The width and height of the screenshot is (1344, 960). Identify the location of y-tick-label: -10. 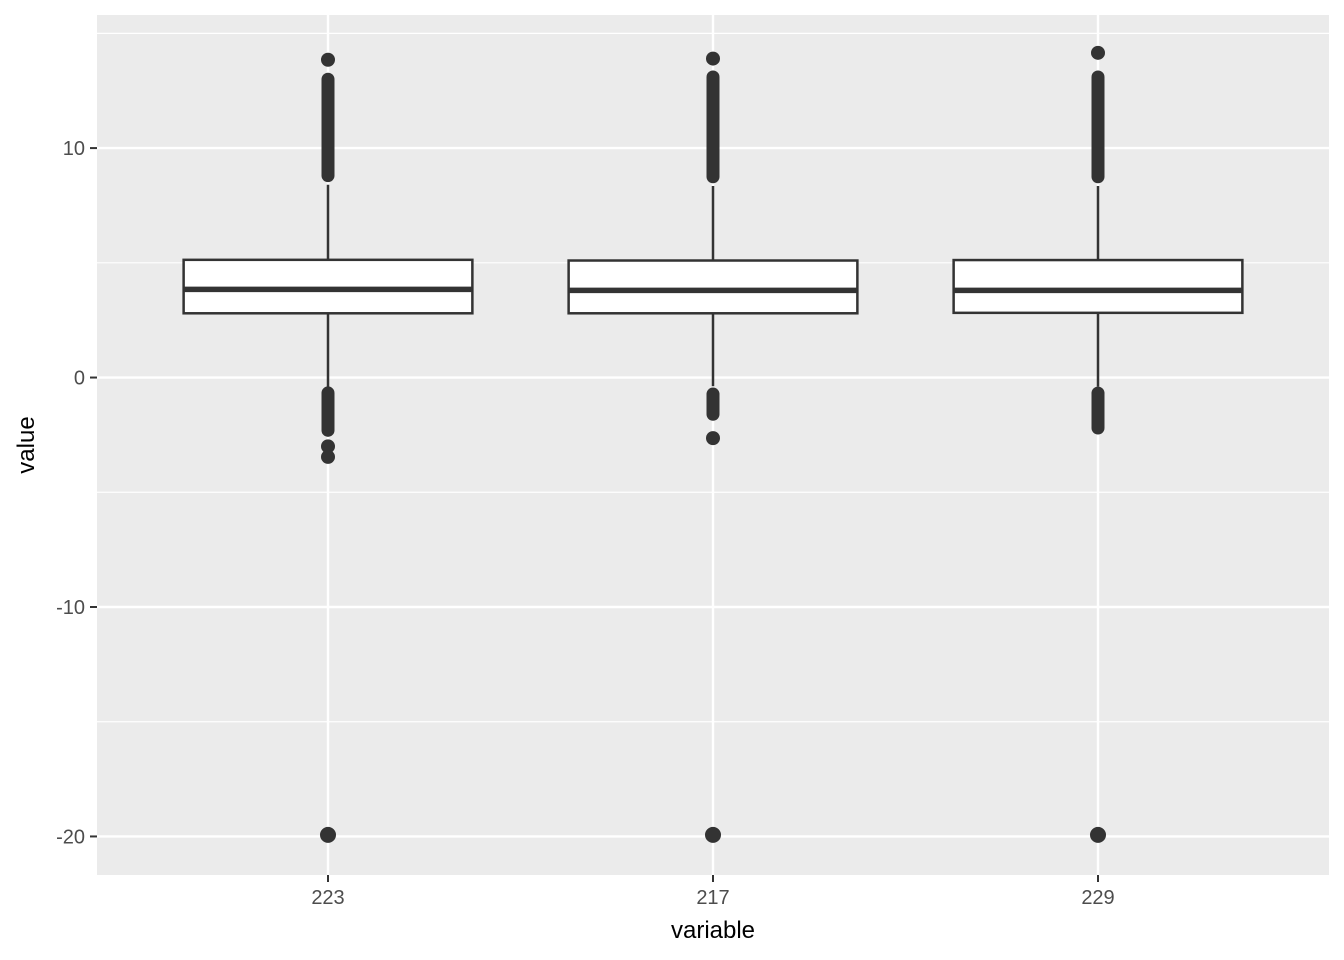
(70, 608).